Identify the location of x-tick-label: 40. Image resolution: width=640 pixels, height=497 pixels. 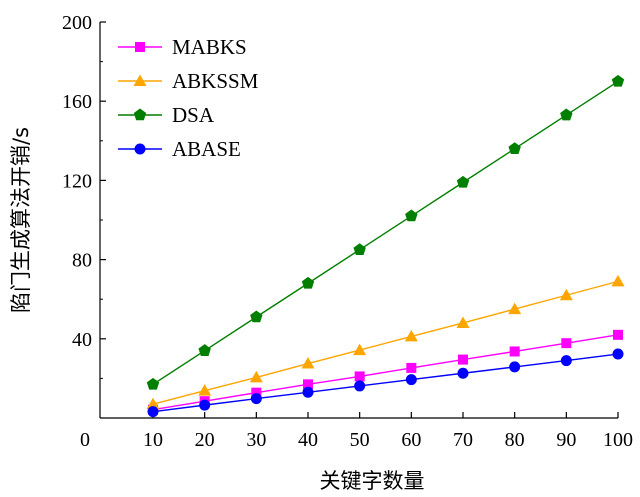
(308, 440).